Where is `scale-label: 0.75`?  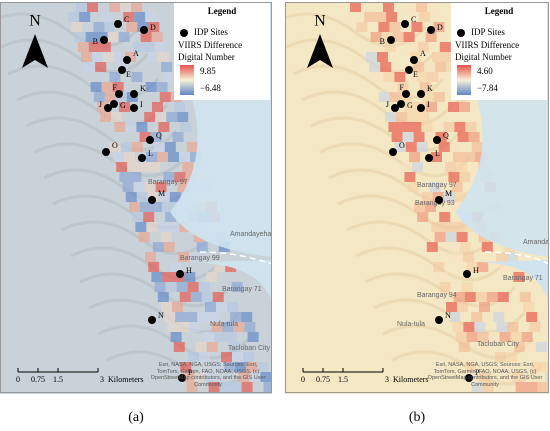 scale-label: 0.75 is located at coordinates (323, 379).